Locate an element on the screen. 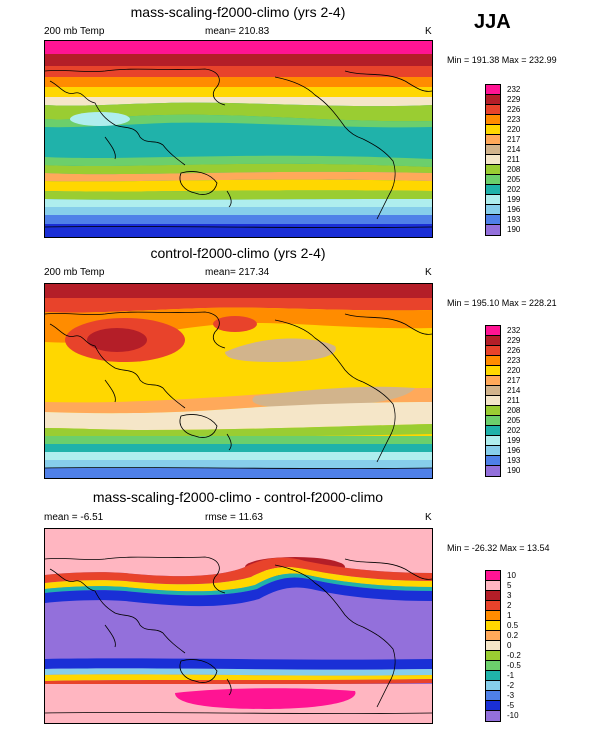  legend-label: -0.5 is located at coordinates (514, 665).